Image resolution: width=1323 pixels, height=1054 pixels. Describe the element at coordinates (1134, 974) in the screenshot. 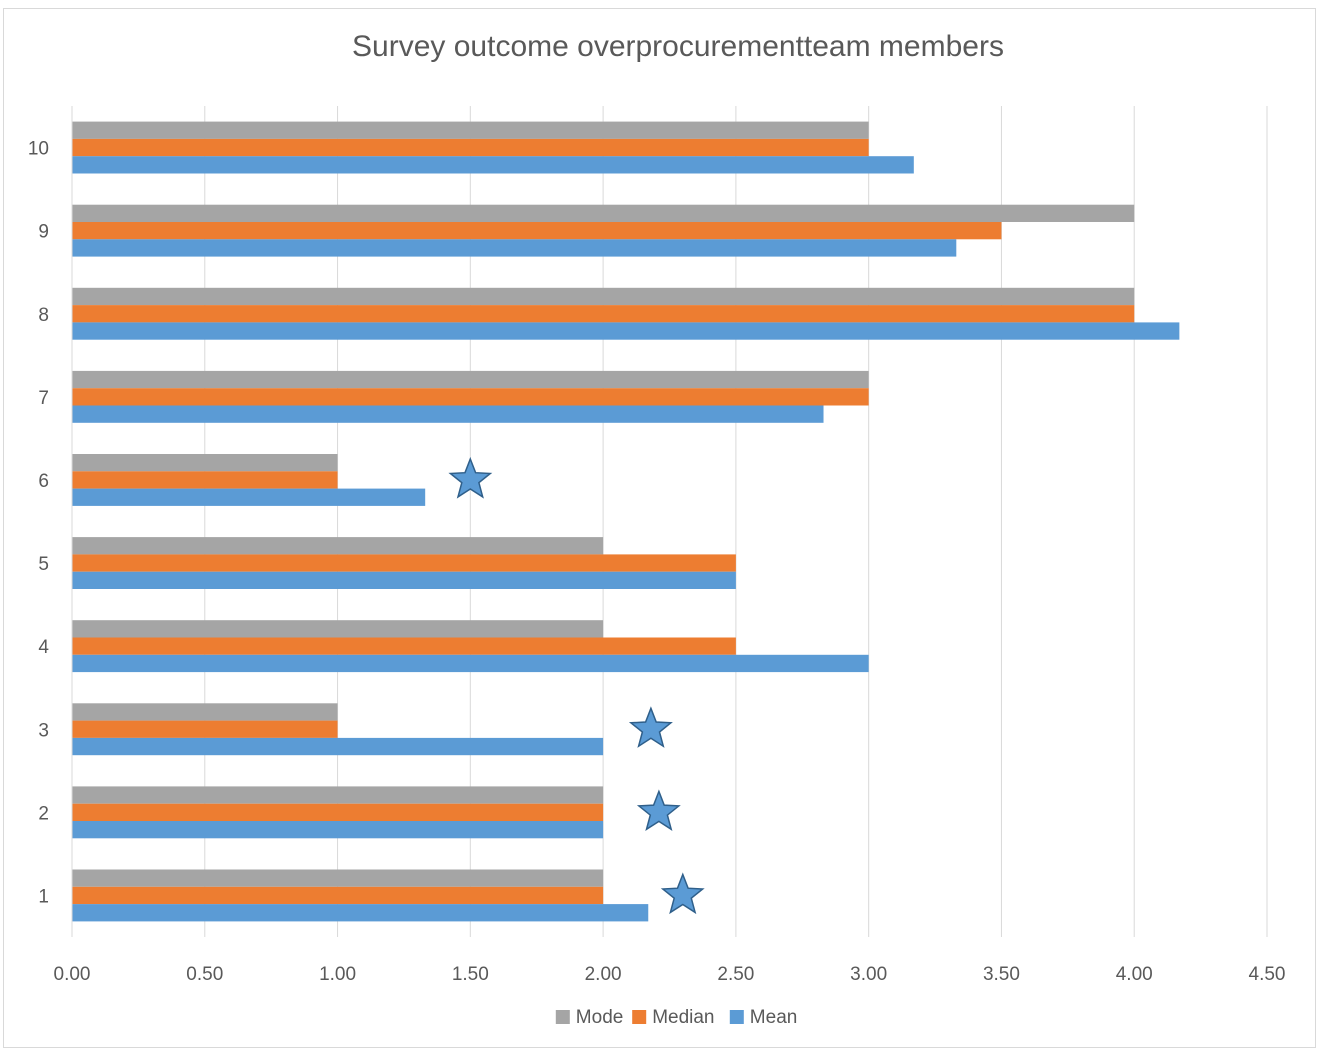

I see `x-tick-label: 4.00` at that location.